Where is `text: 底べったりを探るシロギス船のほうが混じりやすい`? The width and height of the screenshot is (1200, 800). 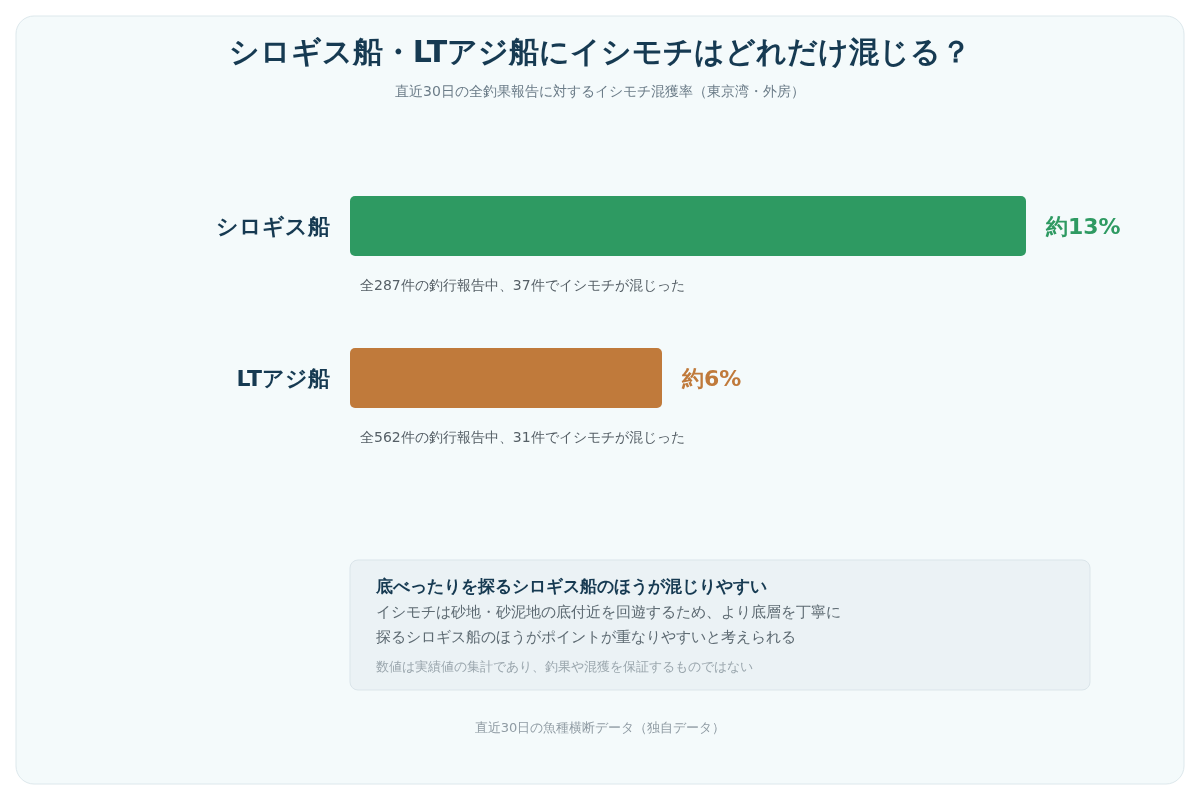 text: 底べったりを探るシロギス船のほうが混じりやすい is located at coordinates (571, 586).